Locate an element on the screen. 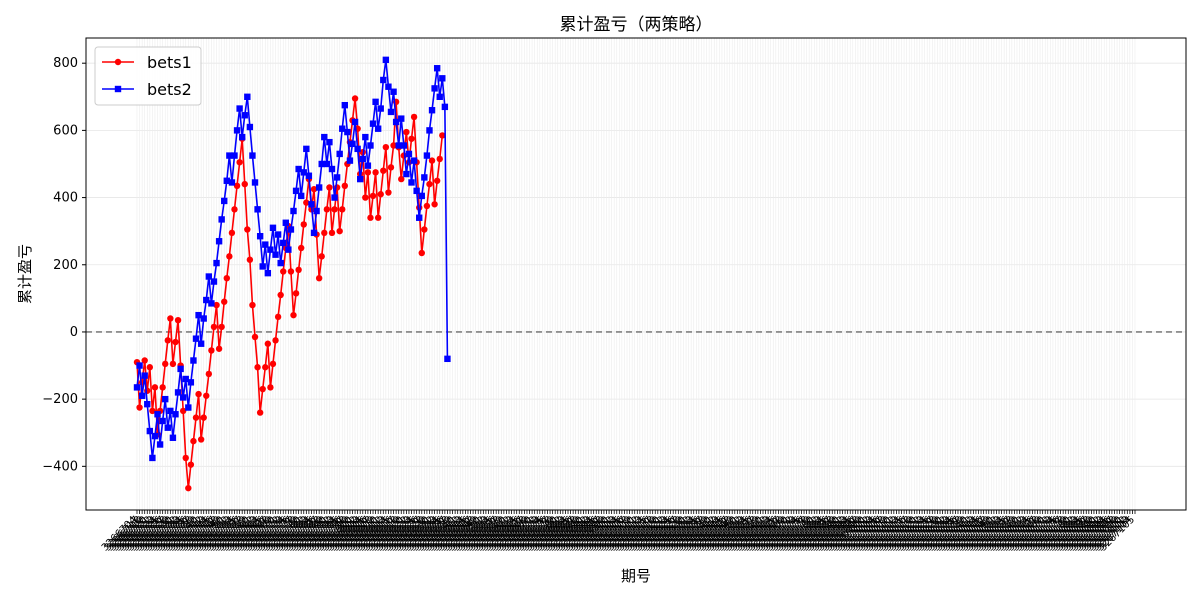  x-axis-label: 期号 is located at coordinates (636, 576).